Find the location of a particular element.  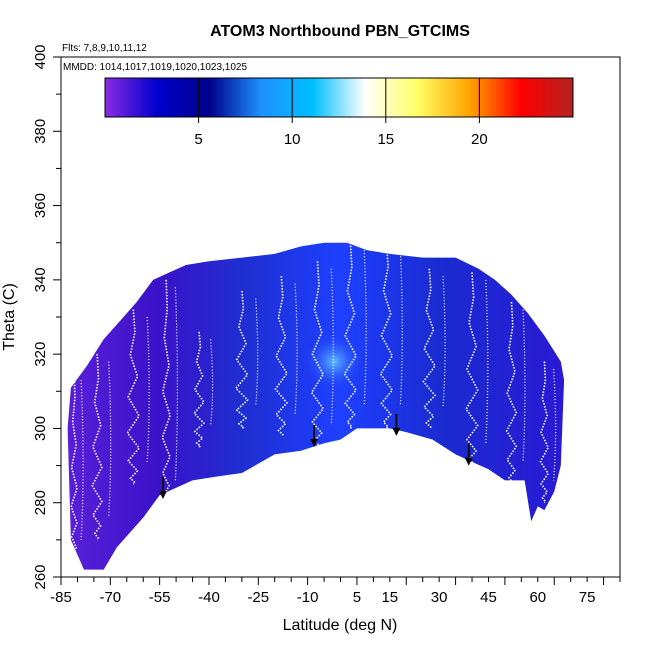

colorbar-bar is located at coordinates (339, 97).